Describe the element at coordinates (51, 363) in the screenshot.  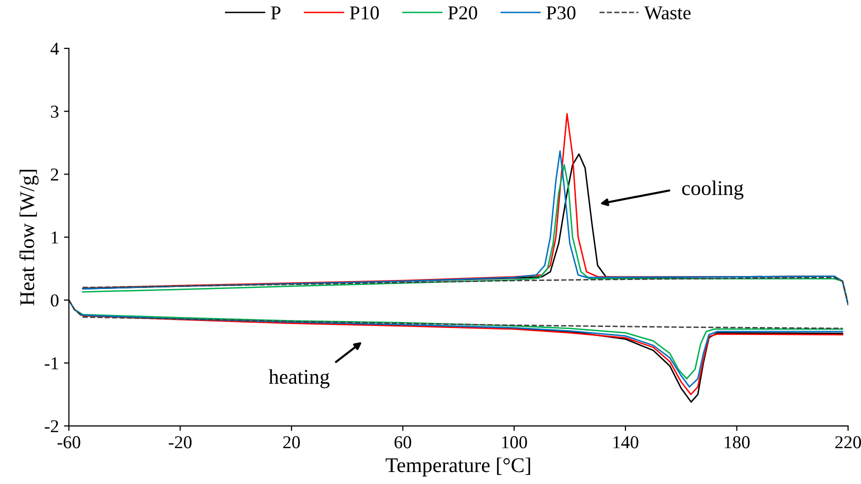
I see `y-tick-label: -1` at that location.